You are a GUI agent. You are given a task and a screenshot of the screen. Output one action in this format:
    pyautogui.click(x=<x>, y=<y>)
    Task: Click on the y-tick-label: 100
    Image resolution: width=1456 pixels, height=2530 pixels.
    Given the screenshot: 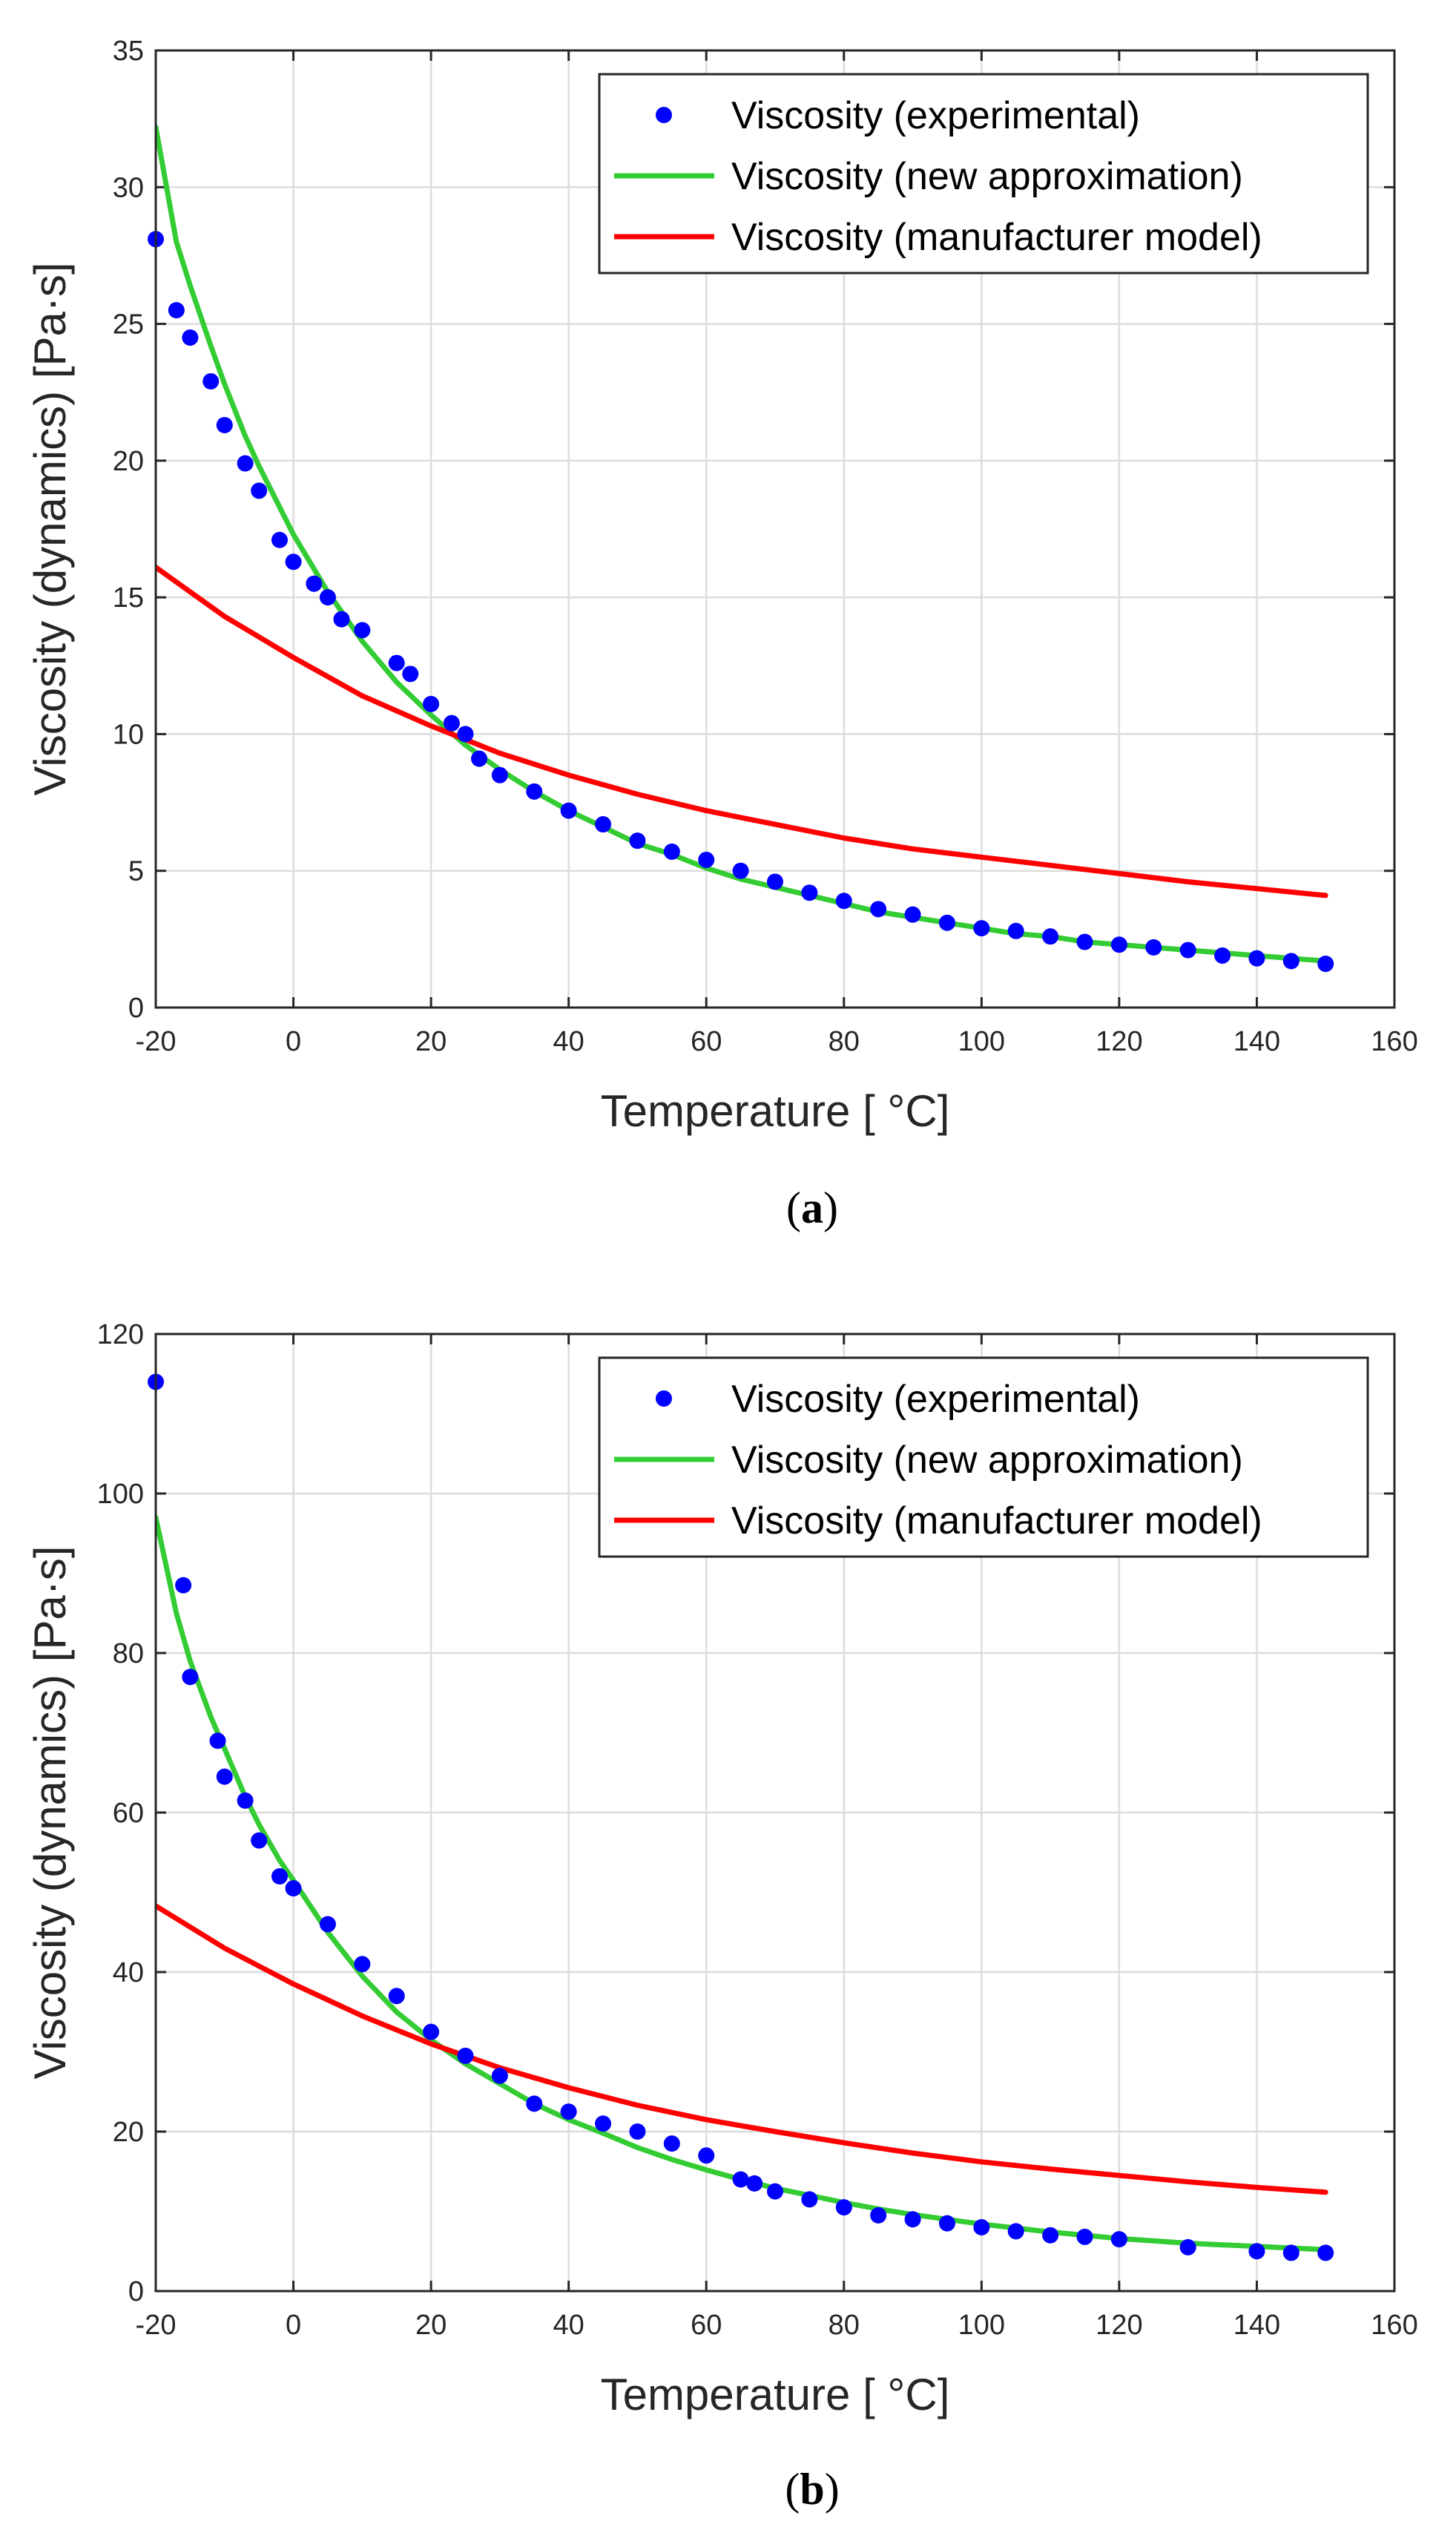 What is the action you would take?
    pyautogui.click(x=121, y=1494)
    